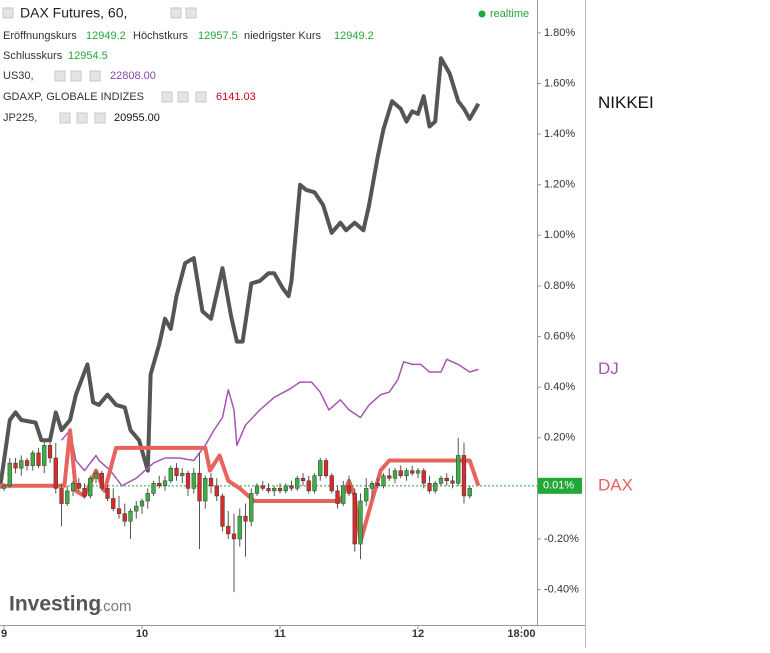 Image resolution: width=770 pixels, height=653 pixels. Describe the element at coordinates (4, 634) in the screenshot. I see `x-tick-label: 9` at that location.